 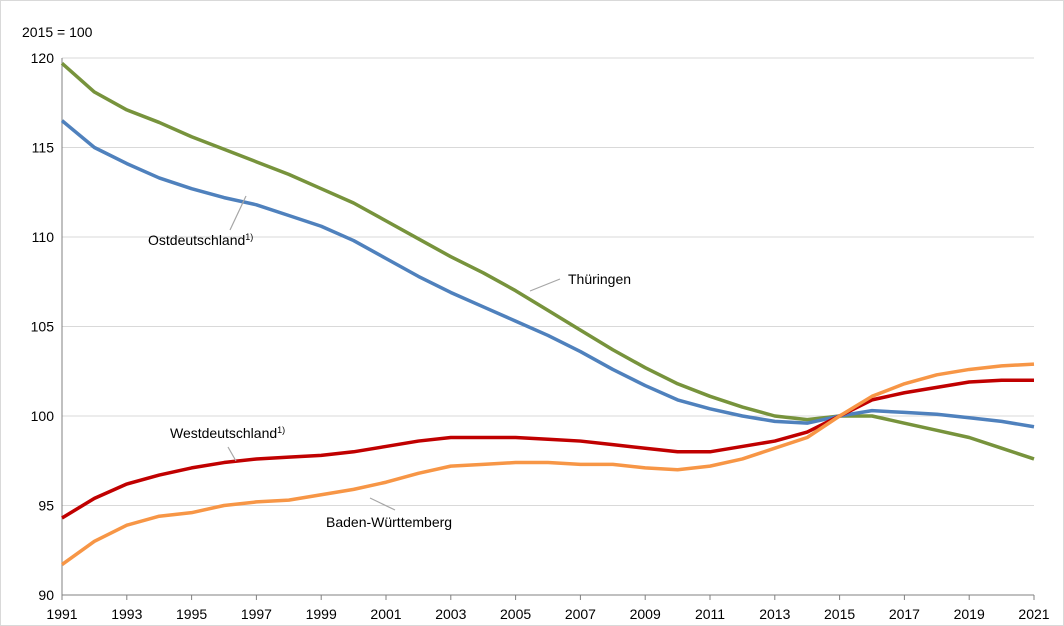 What do you see at coordinates (645, 614) in the screenshot?
I see `x-tick-label: 2009` at bounding box center [645, 614].